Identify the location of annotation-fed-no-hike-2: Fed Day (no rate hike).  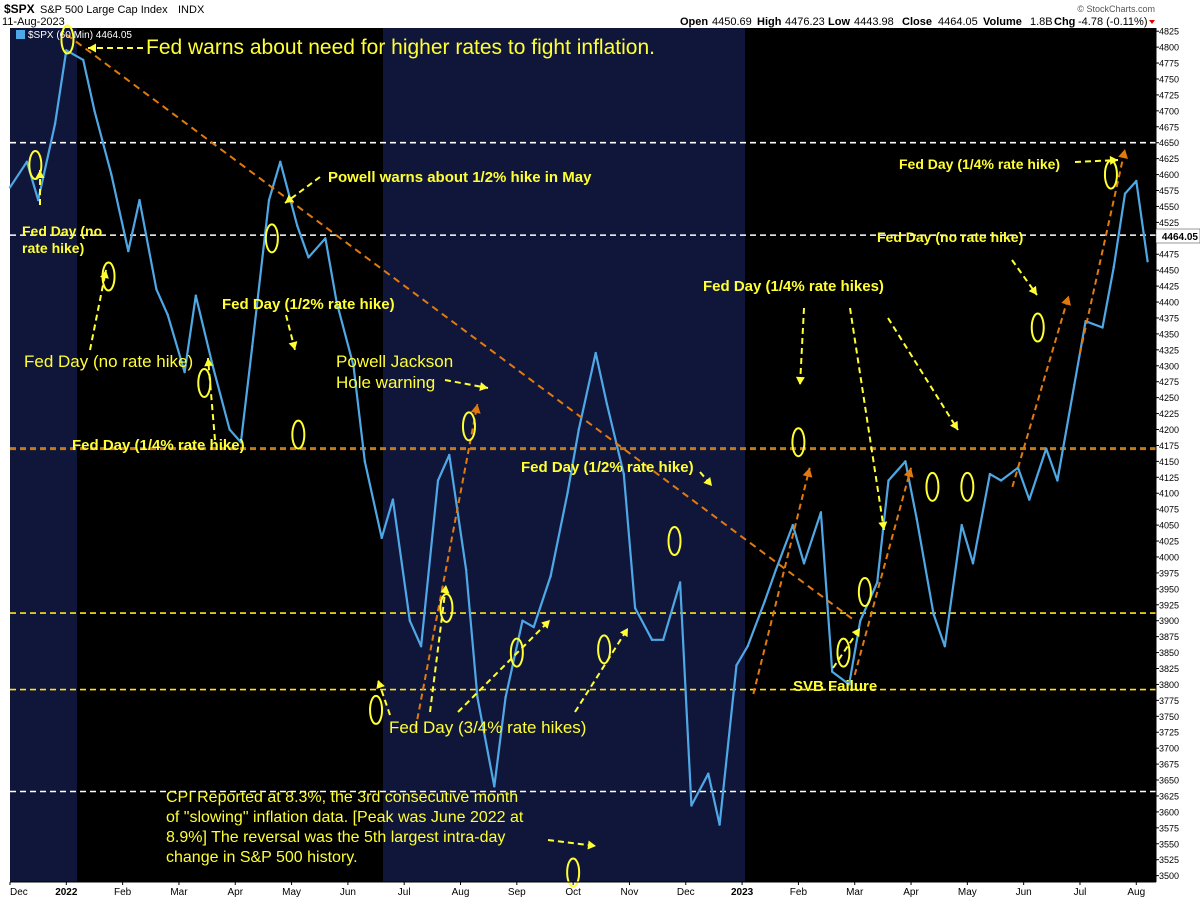
(108, 361).